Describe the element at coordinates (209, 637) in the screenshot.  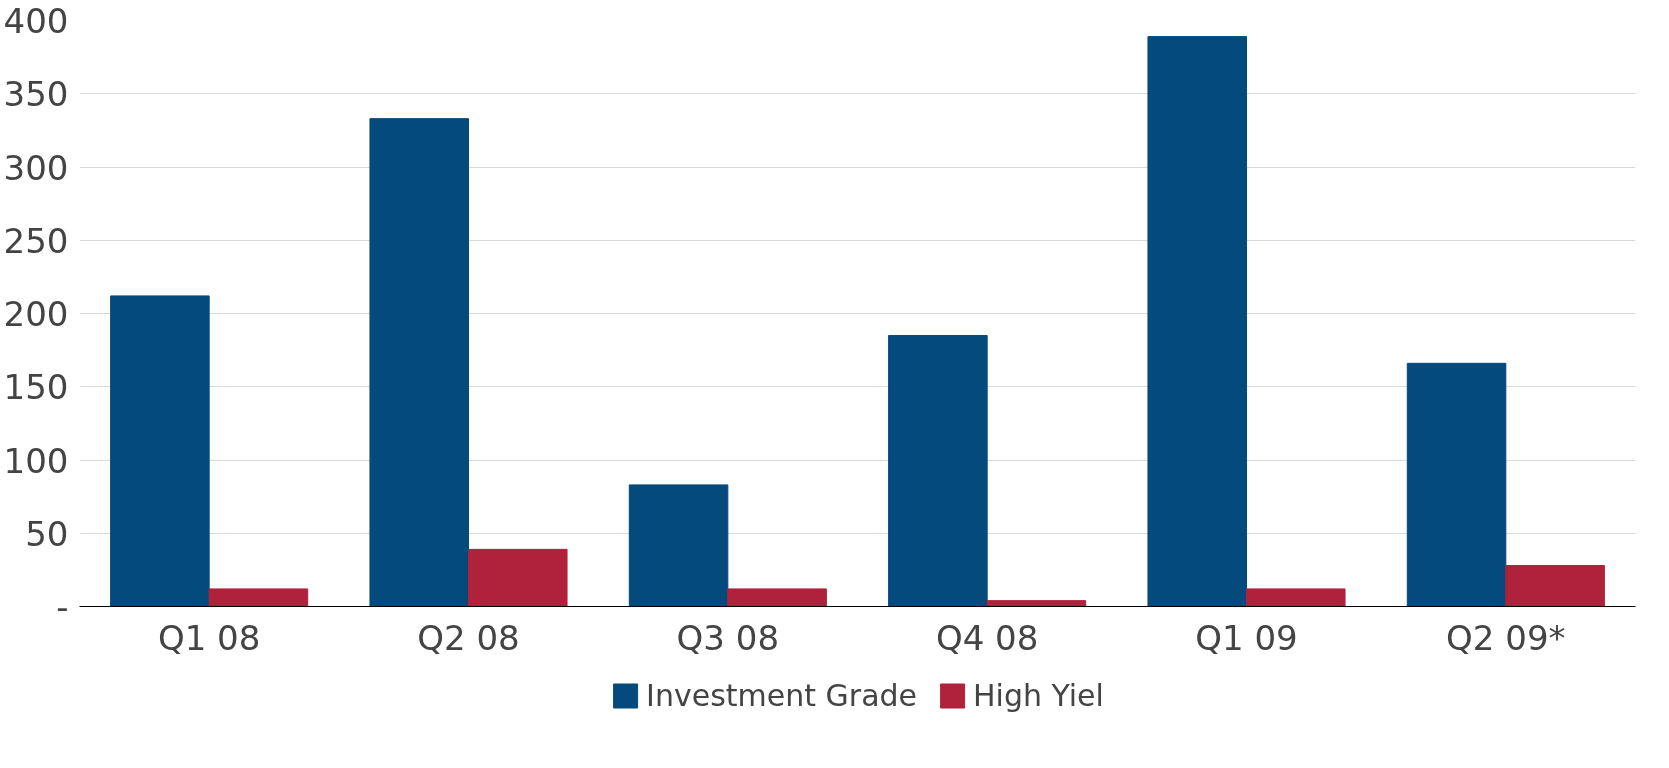
I see `x-tick-label: Q1 08` at that location.